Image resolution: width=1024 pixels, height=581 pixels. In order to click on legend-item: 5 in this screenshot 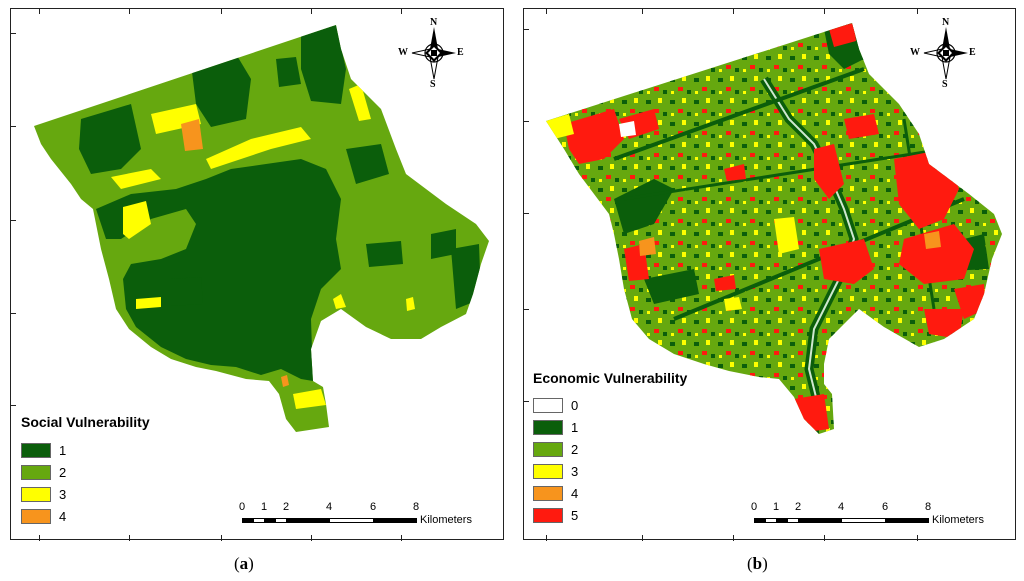, I will do `click(555, 515)`.